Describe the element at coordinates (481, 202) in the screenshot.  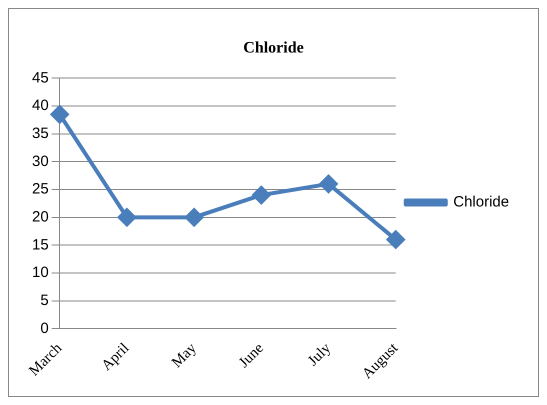
I see `legend-label: Chloride` at that location.